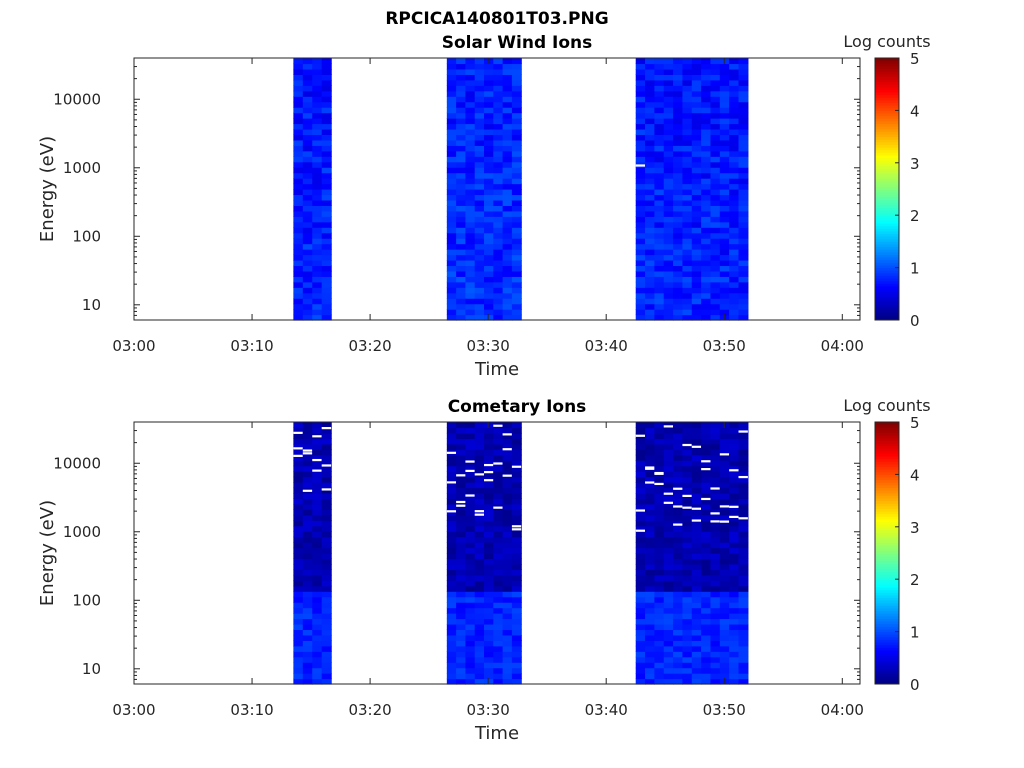 Image resolution: width=1024 pixels, height=768 pixels. I want to click on x-tick-label: 04:00, so click(842, 710).